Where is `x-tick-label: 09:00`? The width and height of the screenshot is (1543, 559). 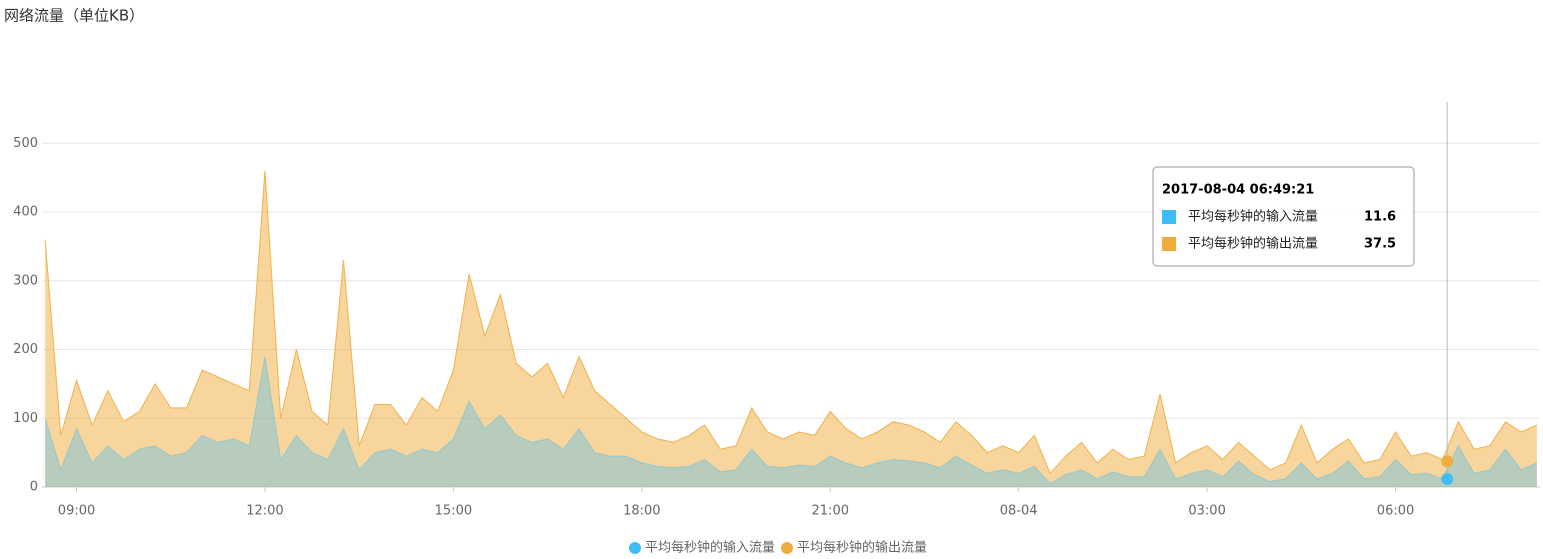 x-tick-label: 09:00 is located at coordinates (76, 511).